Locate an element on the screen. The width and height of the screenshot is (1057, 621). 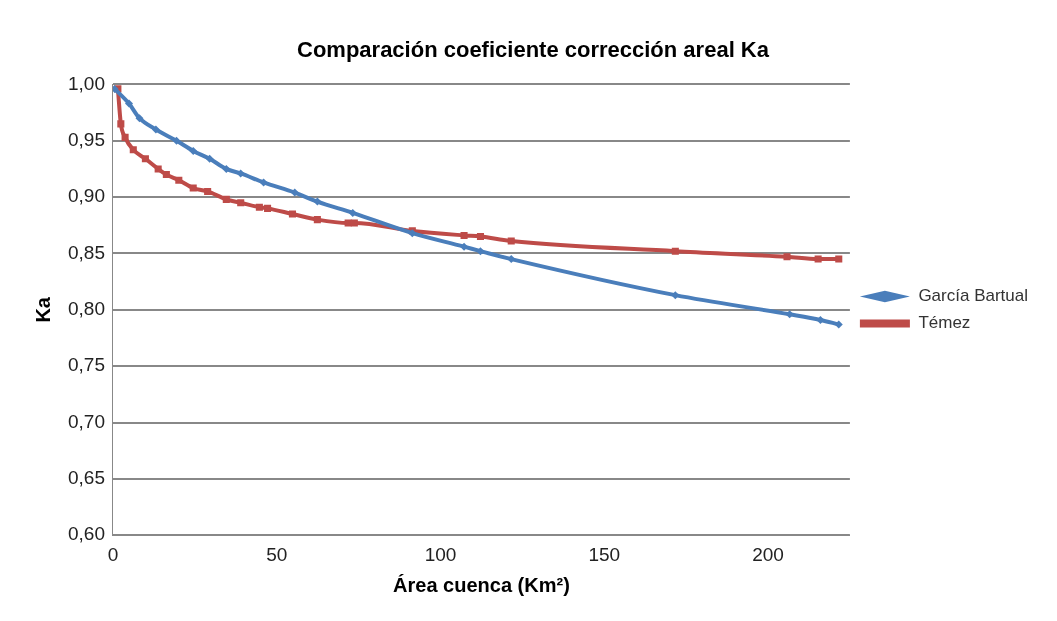
x-tick-label: 200 is located at coordinates (768, 554).